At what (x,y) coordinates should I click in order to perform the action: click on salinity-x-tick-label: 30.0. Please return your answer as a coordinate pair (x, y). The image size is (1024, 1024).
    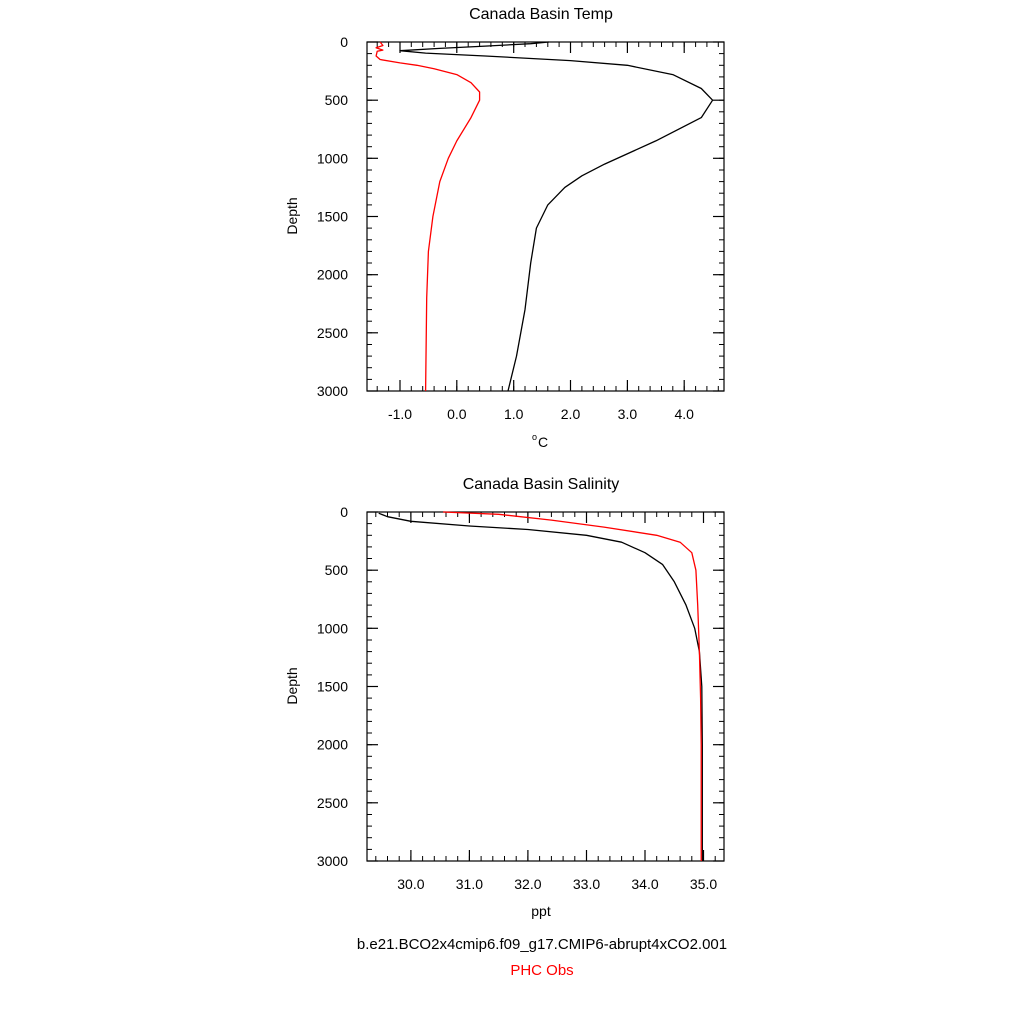
    Looking at the image, I should click on (410, 884).